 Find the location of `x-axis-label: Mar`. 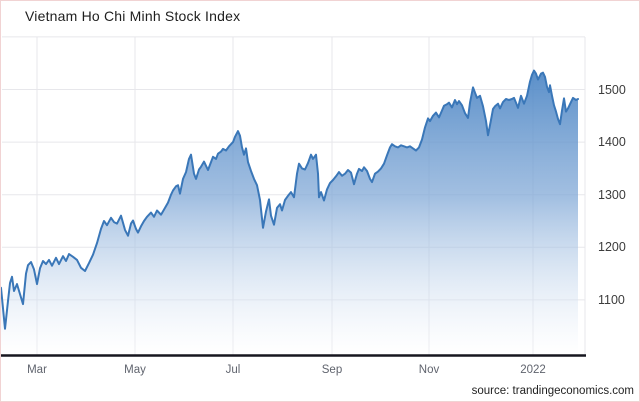

x-axis-label: Mar is located at coordinates (37, 370).